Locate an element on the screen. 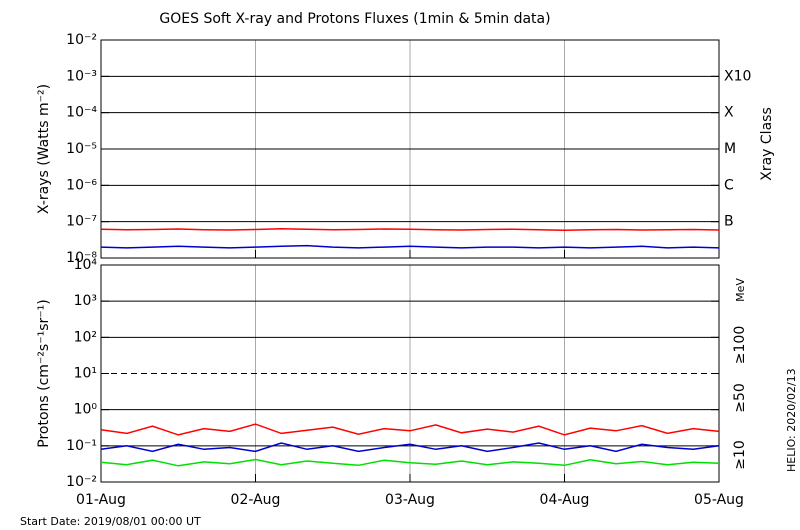  legend-entry: ≥10 is located at coordinates (740, 455).